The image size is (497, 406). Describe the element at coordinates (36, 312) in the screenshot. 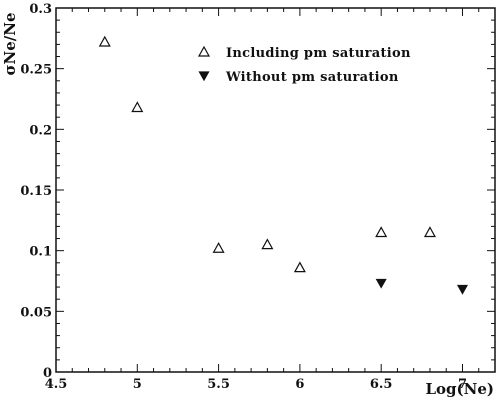

I see `y-tick-label: 0.05` at that location.